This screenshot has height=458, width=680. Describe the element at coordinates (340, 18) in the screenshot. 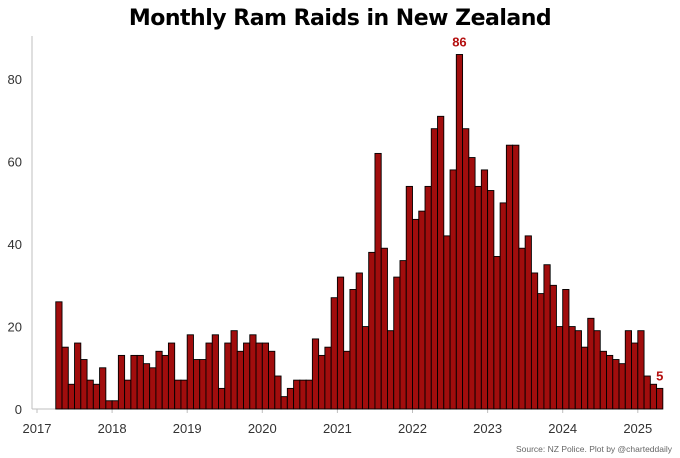

I see `chart-title: Monthly Ram Raids in New Zealand` at that location.